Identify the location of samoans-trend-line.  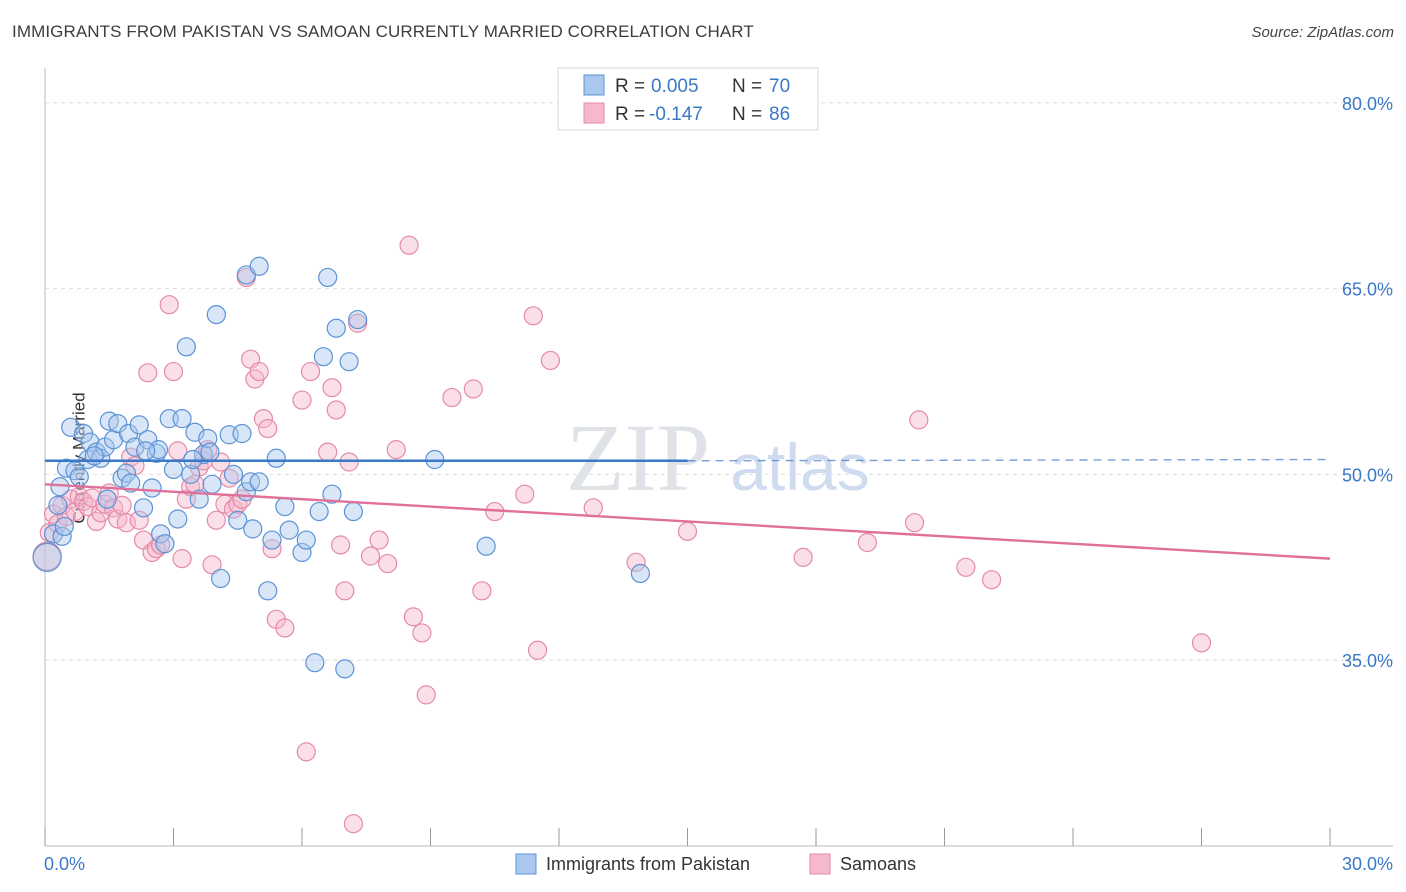
(687, 521).